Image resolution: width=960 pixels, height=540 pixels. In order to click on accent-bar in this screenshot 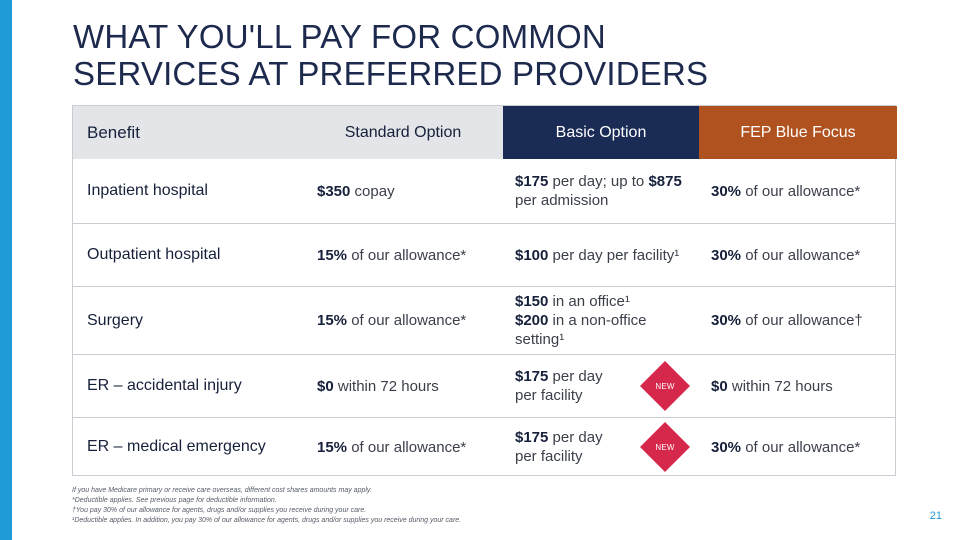, I will do `click(6, 270)`.